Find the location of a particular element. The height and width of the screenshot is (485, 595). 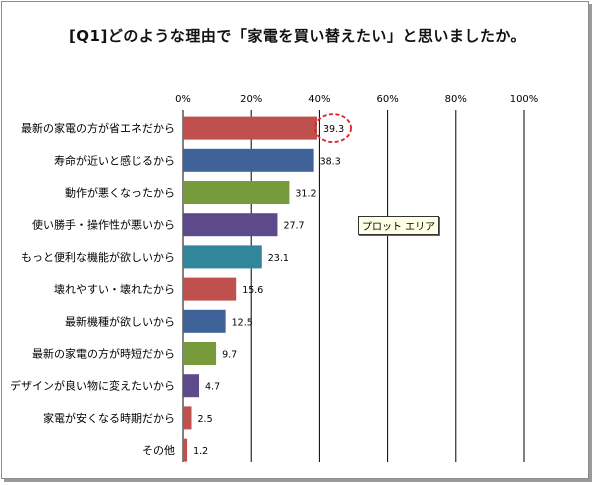

category-label: デザインが良い物に変えたいから is located at coordinates (92, 386).